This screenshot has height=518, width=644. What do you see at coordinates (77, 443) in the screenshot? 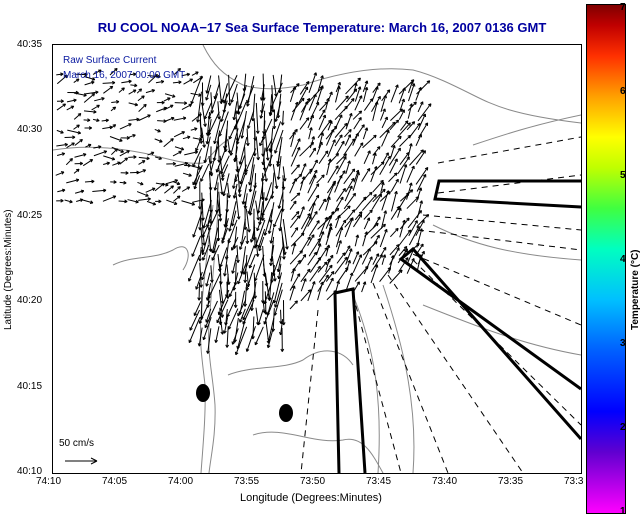
I see `scale-label: 50 cm/s` at bounding box center [77, 443].